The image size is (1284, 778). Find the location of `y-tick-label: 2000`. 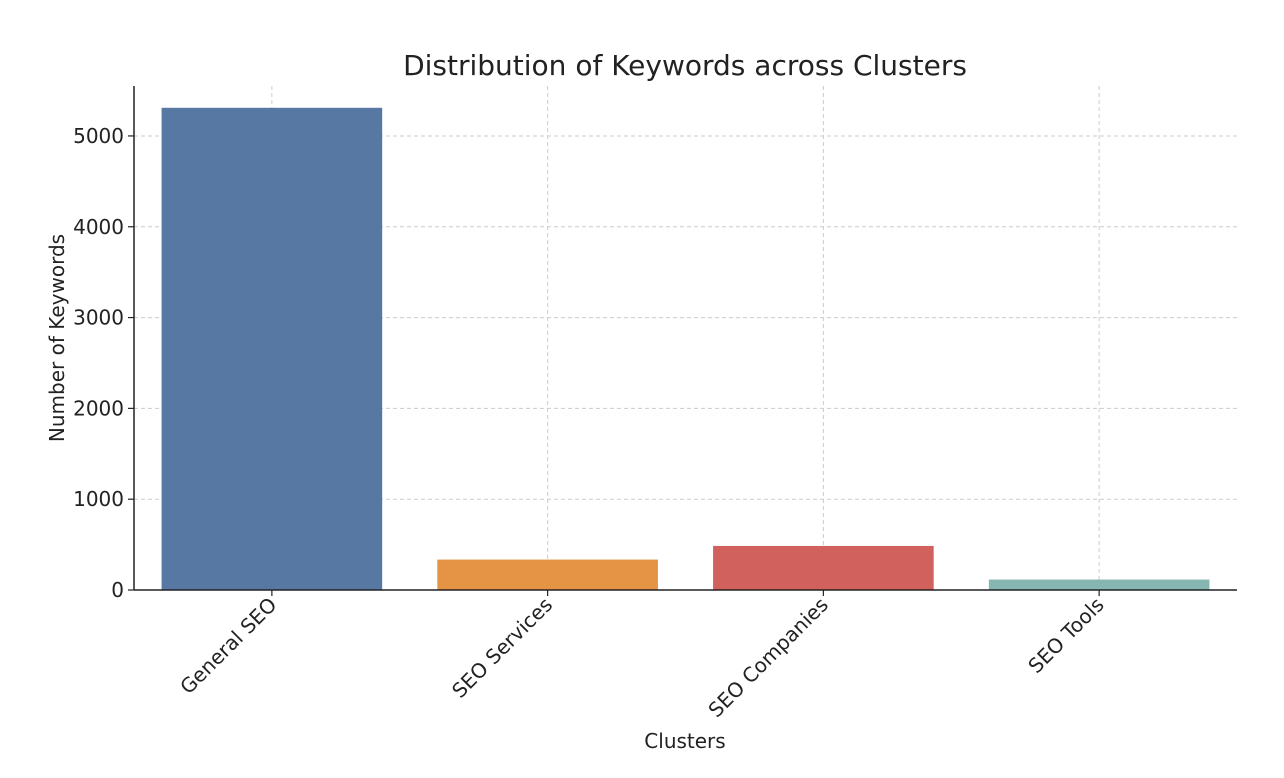

y-tick-label: 2000 is located at coordinates (98, 408).